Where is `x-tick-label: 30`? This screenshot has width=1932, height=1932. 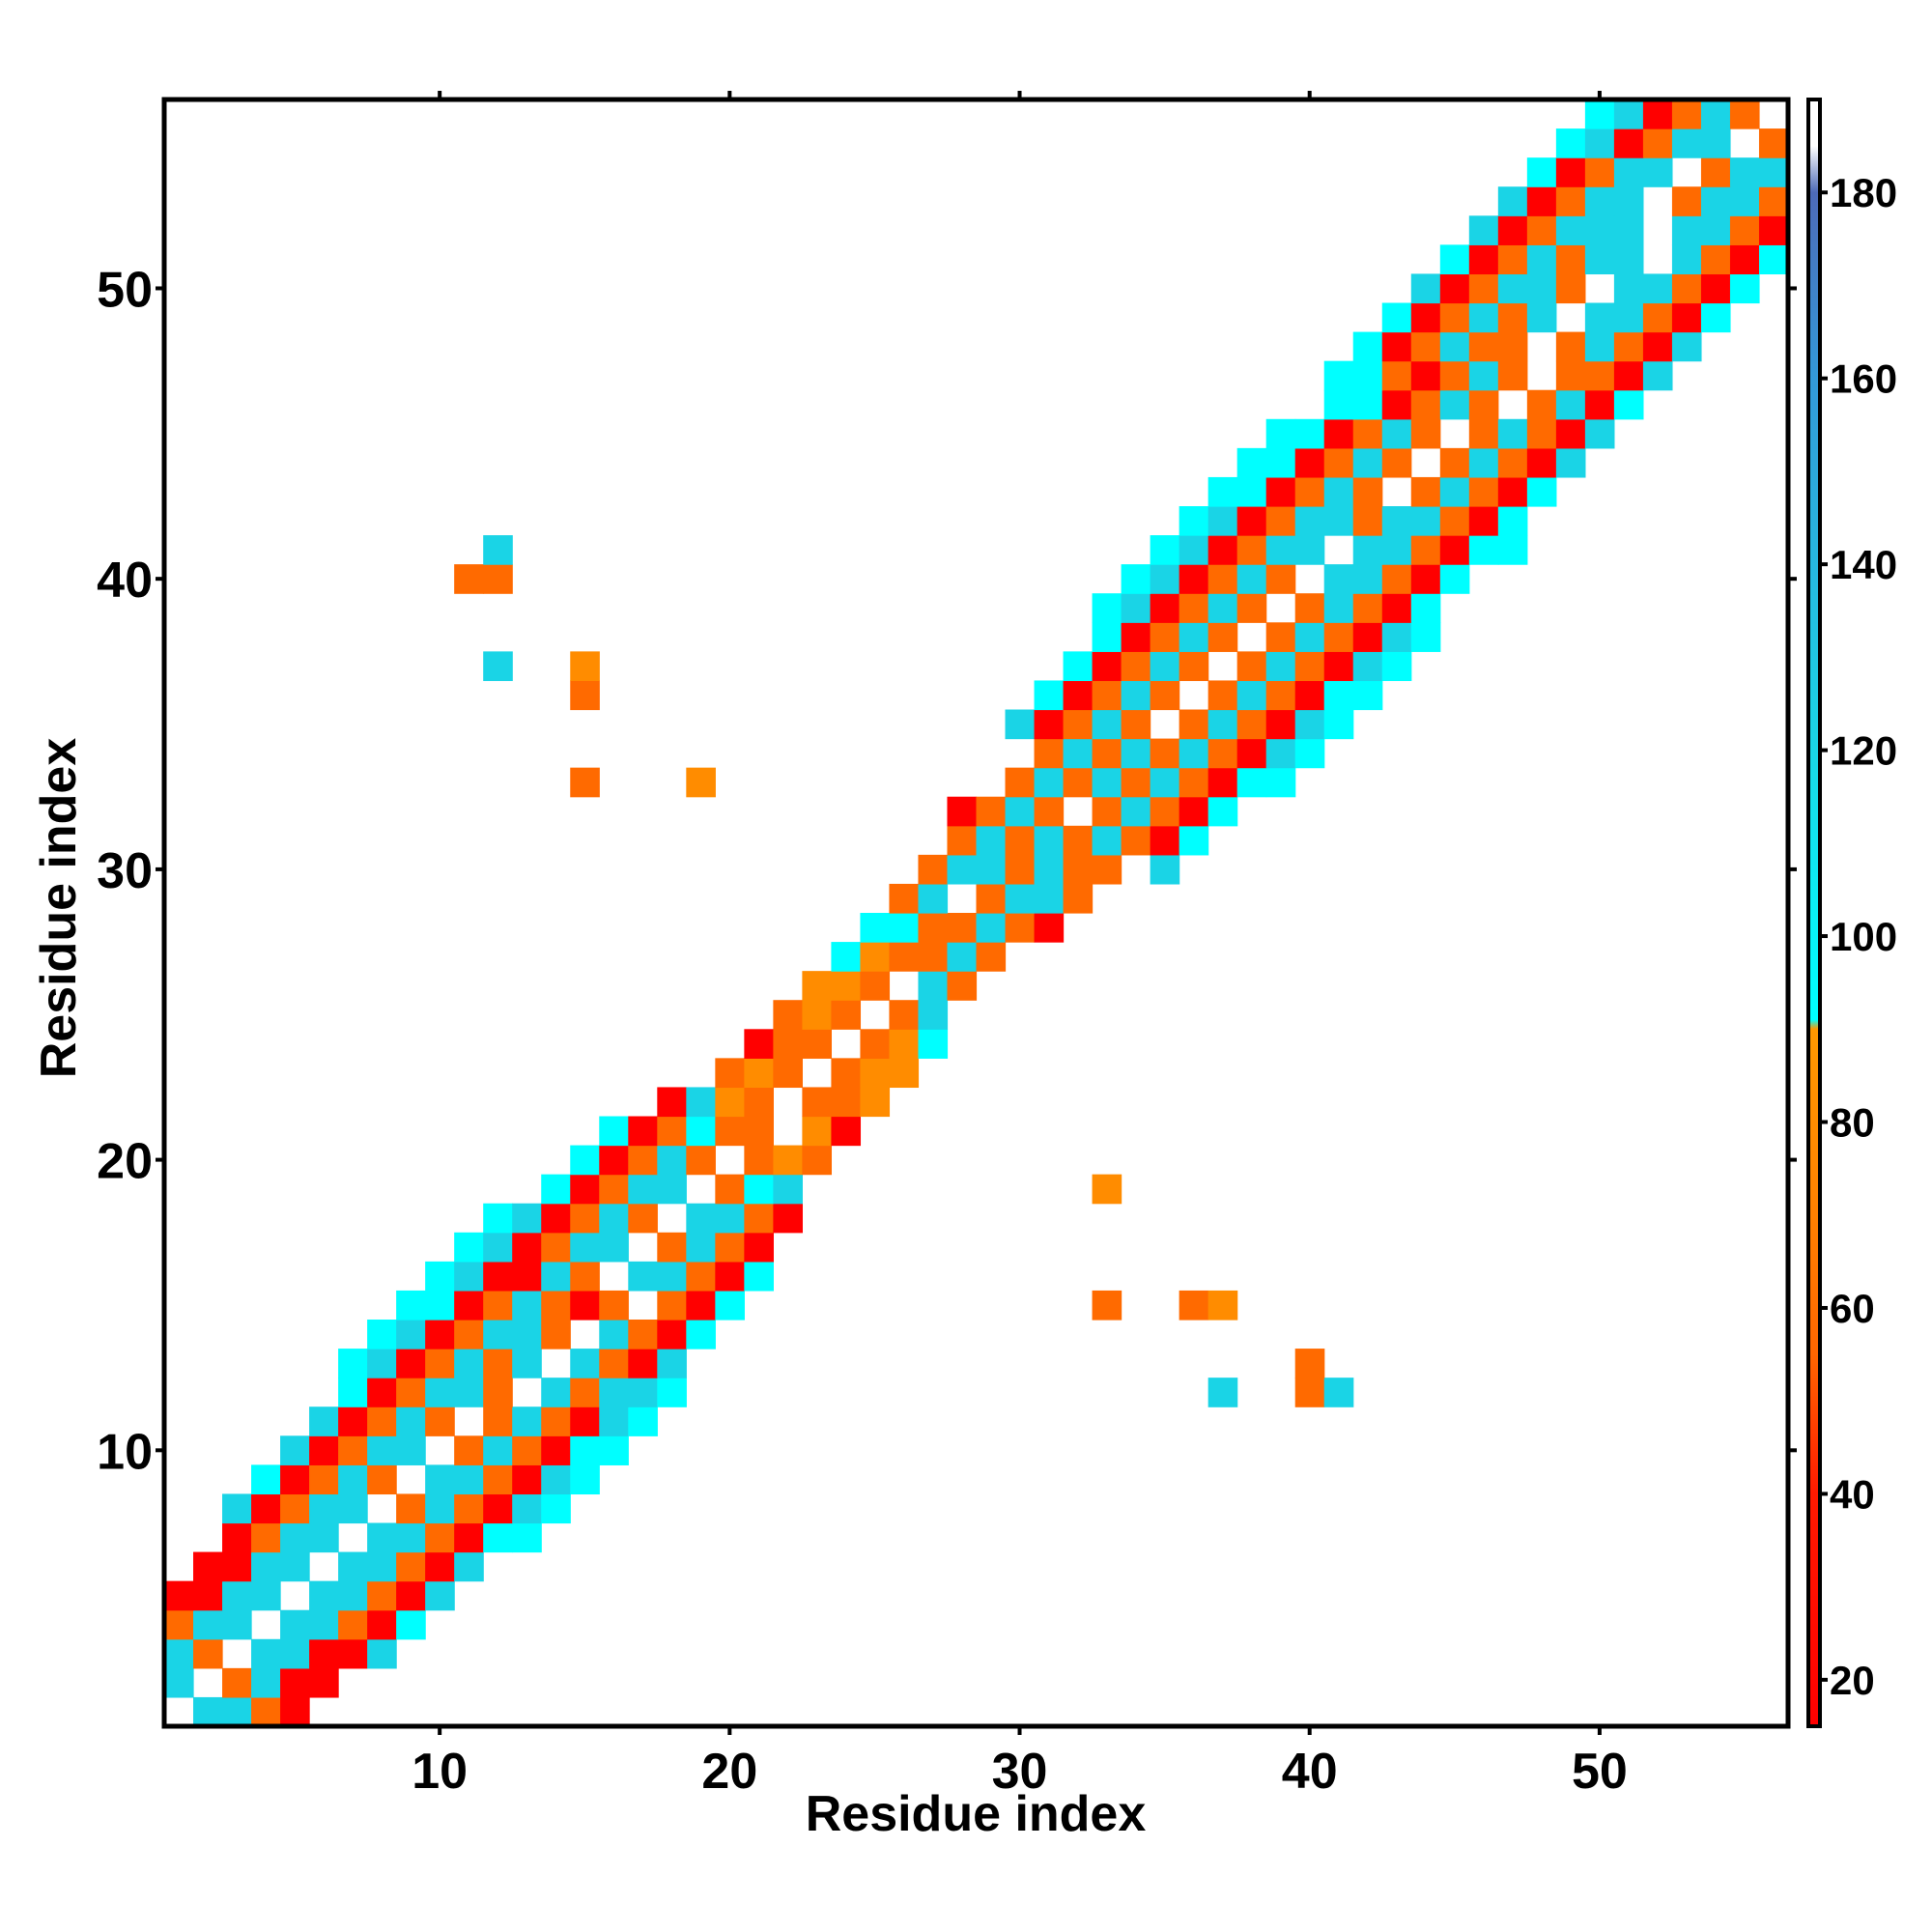
x-tick-label: 30 is located at coordinates (1020, 1772).